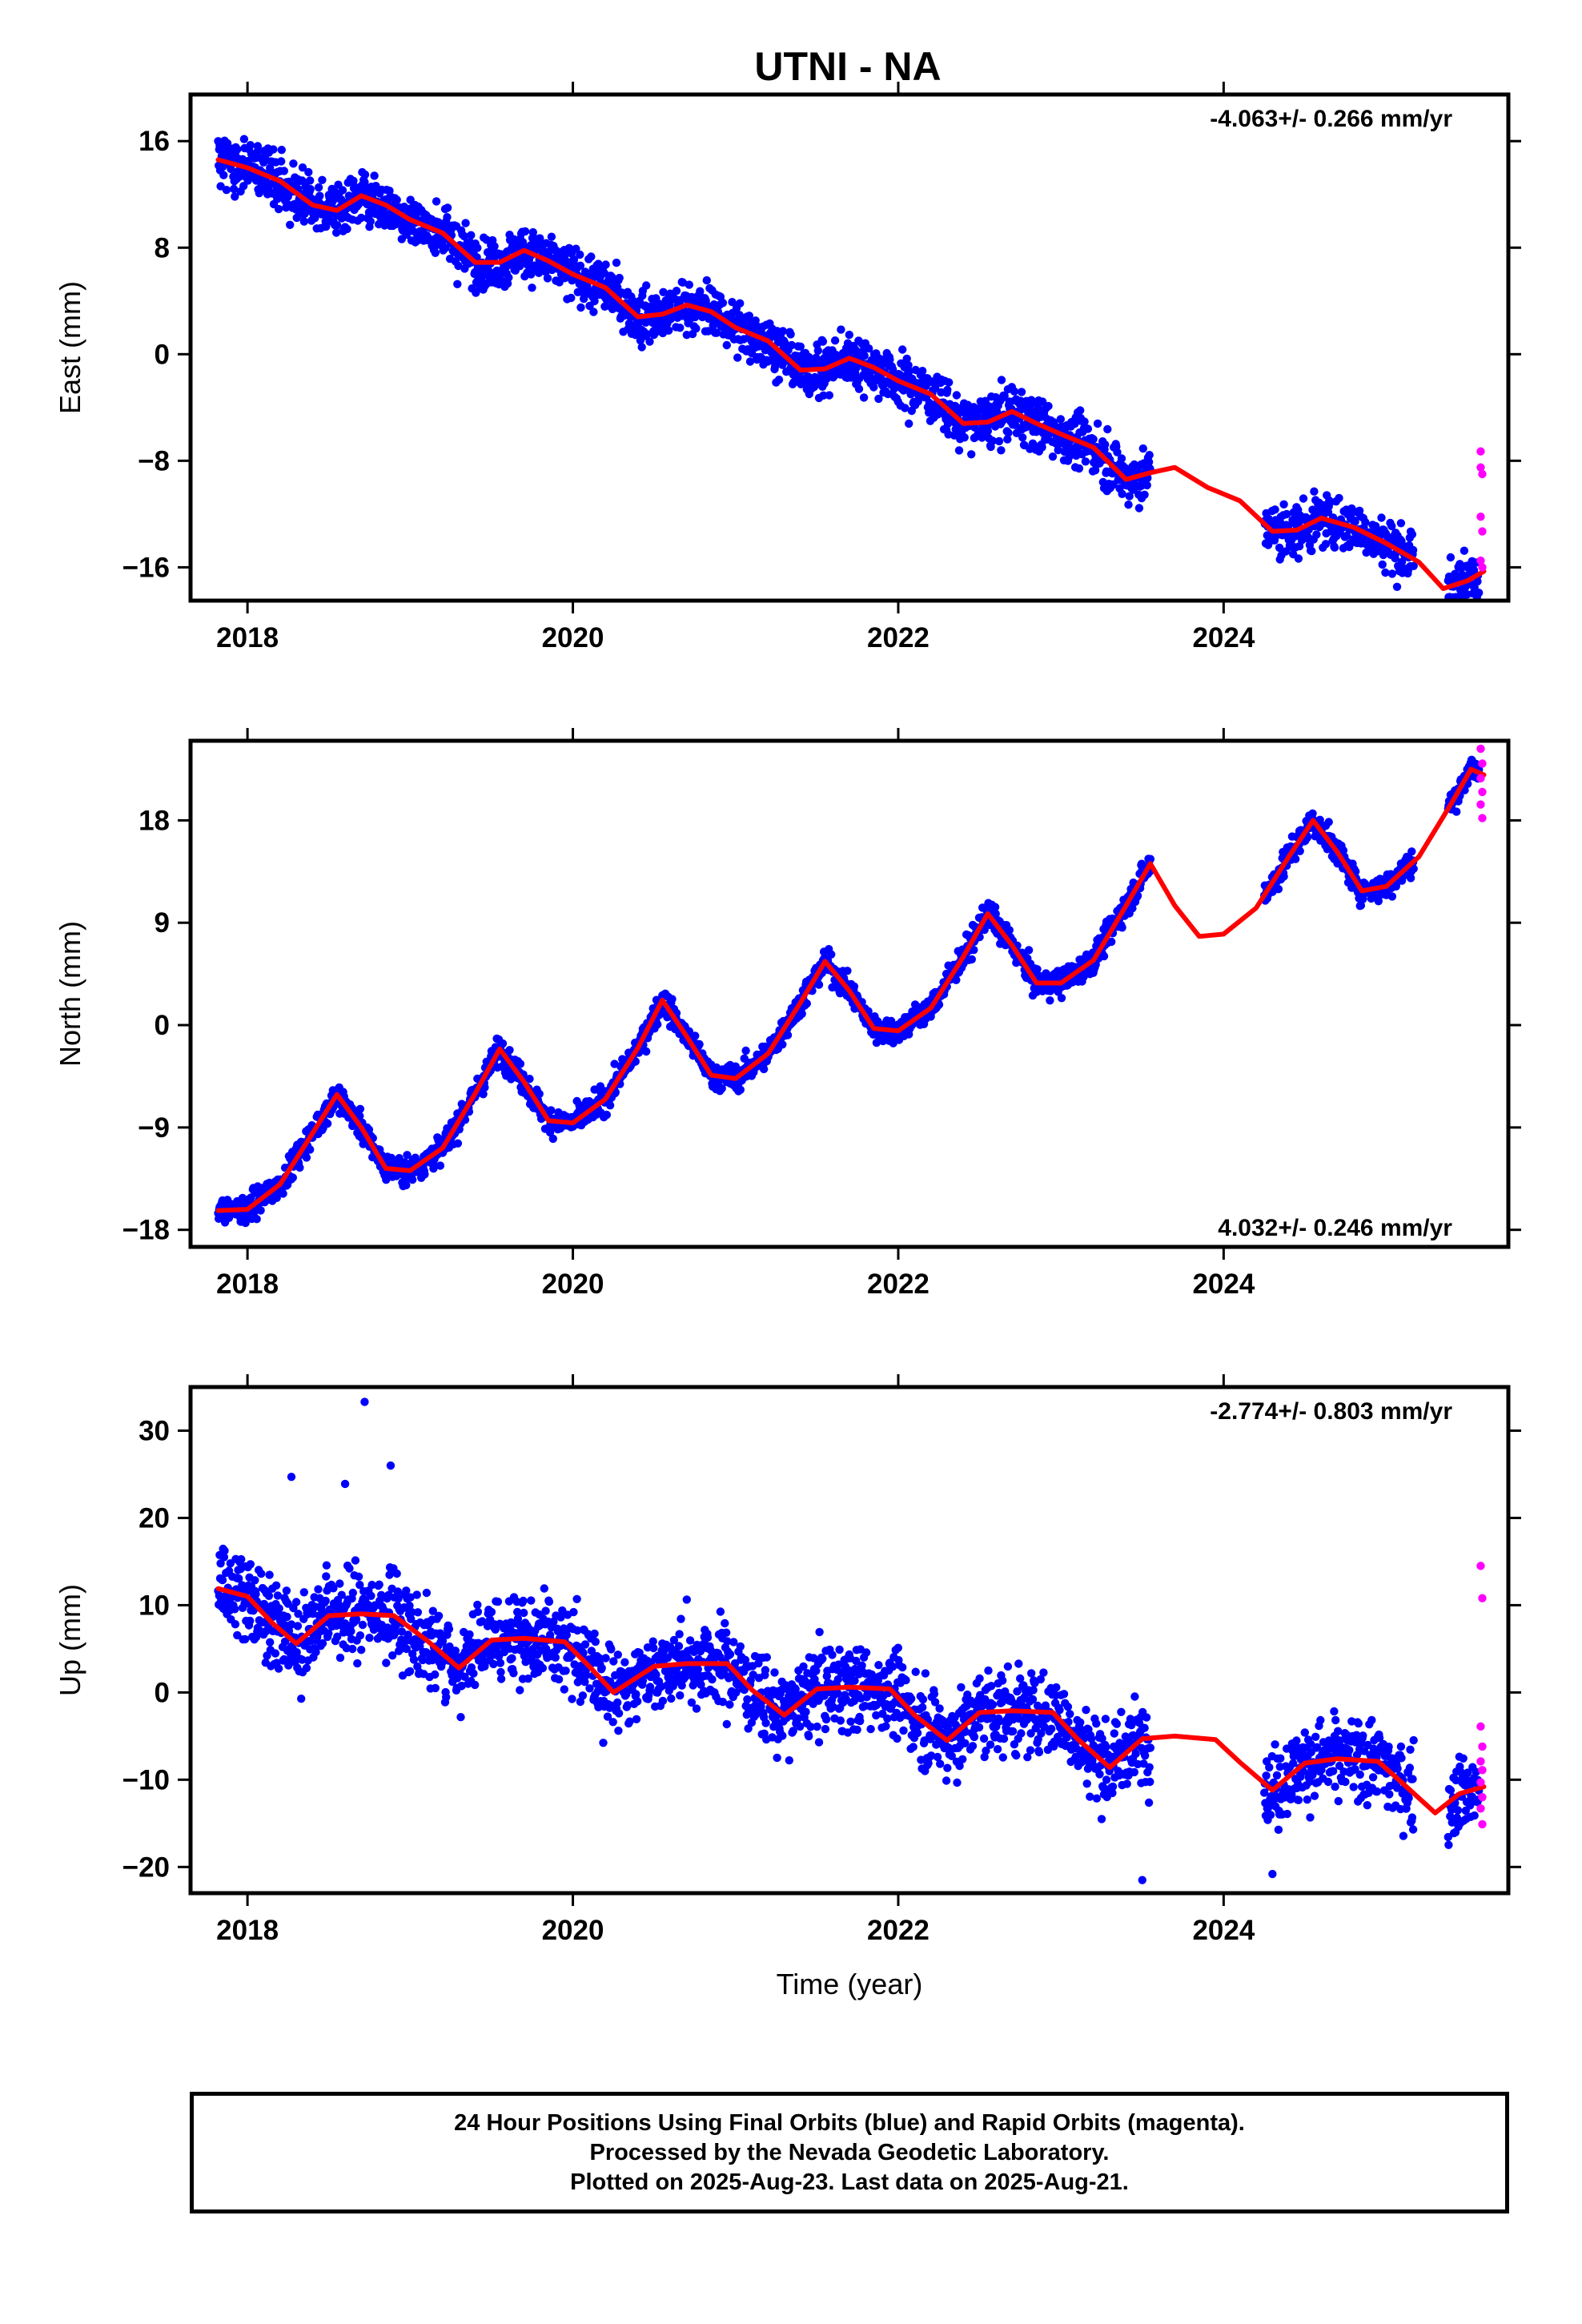  I want to click on east-x-tick-label: 2022, so click(899, 637).